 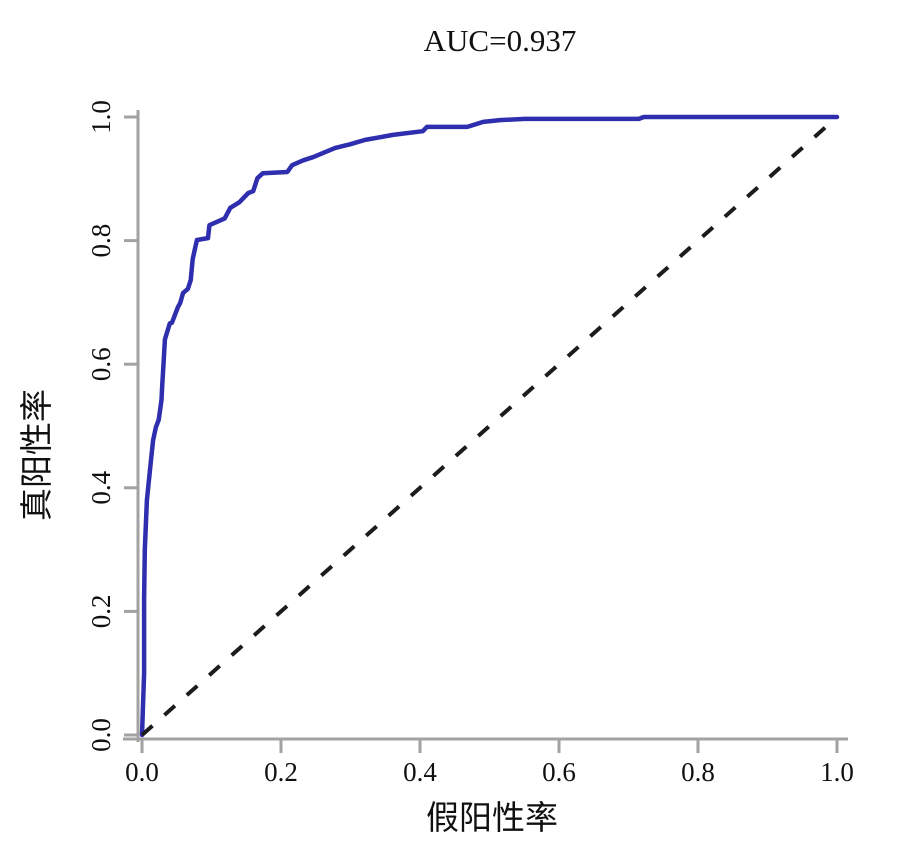 I want to click on y-tick-label: 0.6, so click(x=101, y=364).